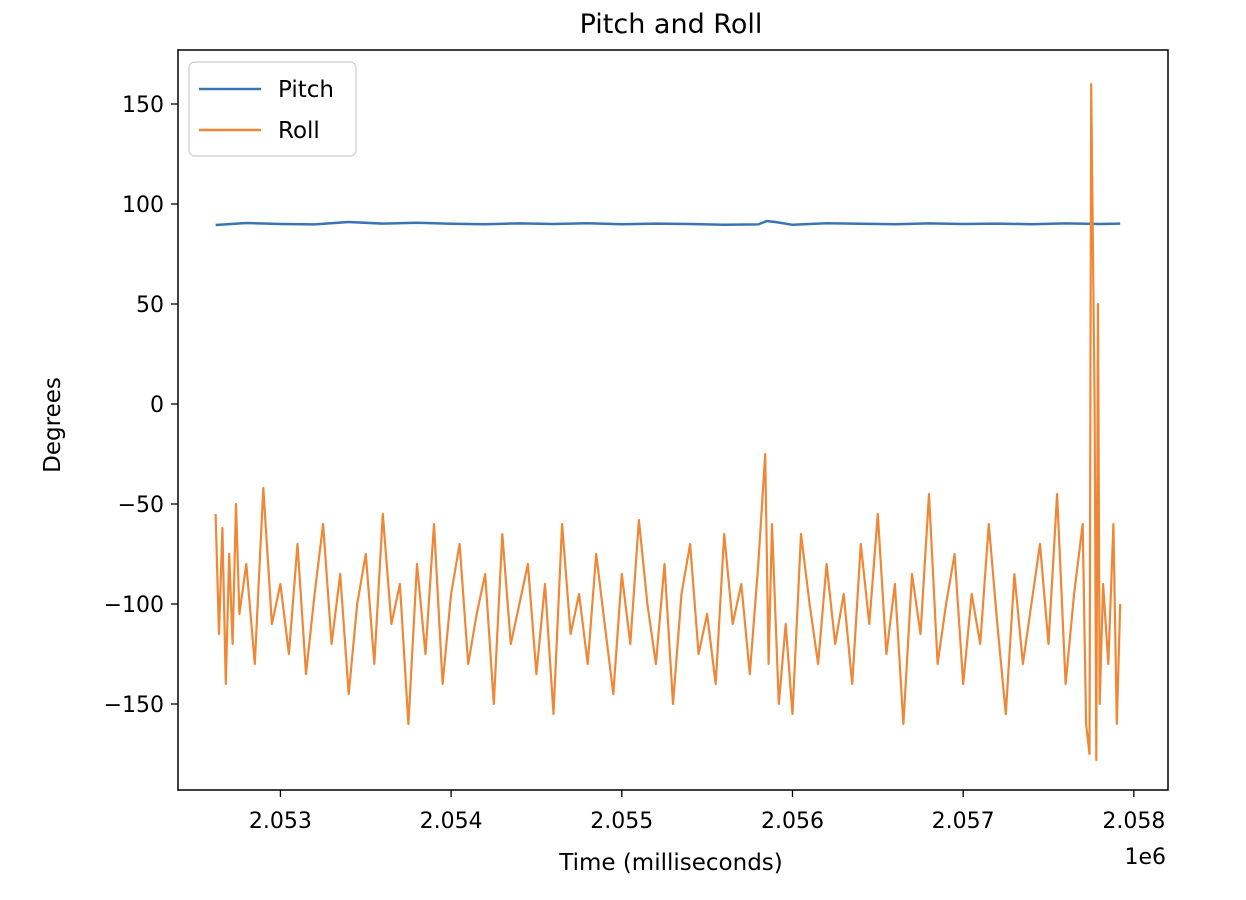  I want to click on x-tick-label: 2.058, so click(1133, 821).